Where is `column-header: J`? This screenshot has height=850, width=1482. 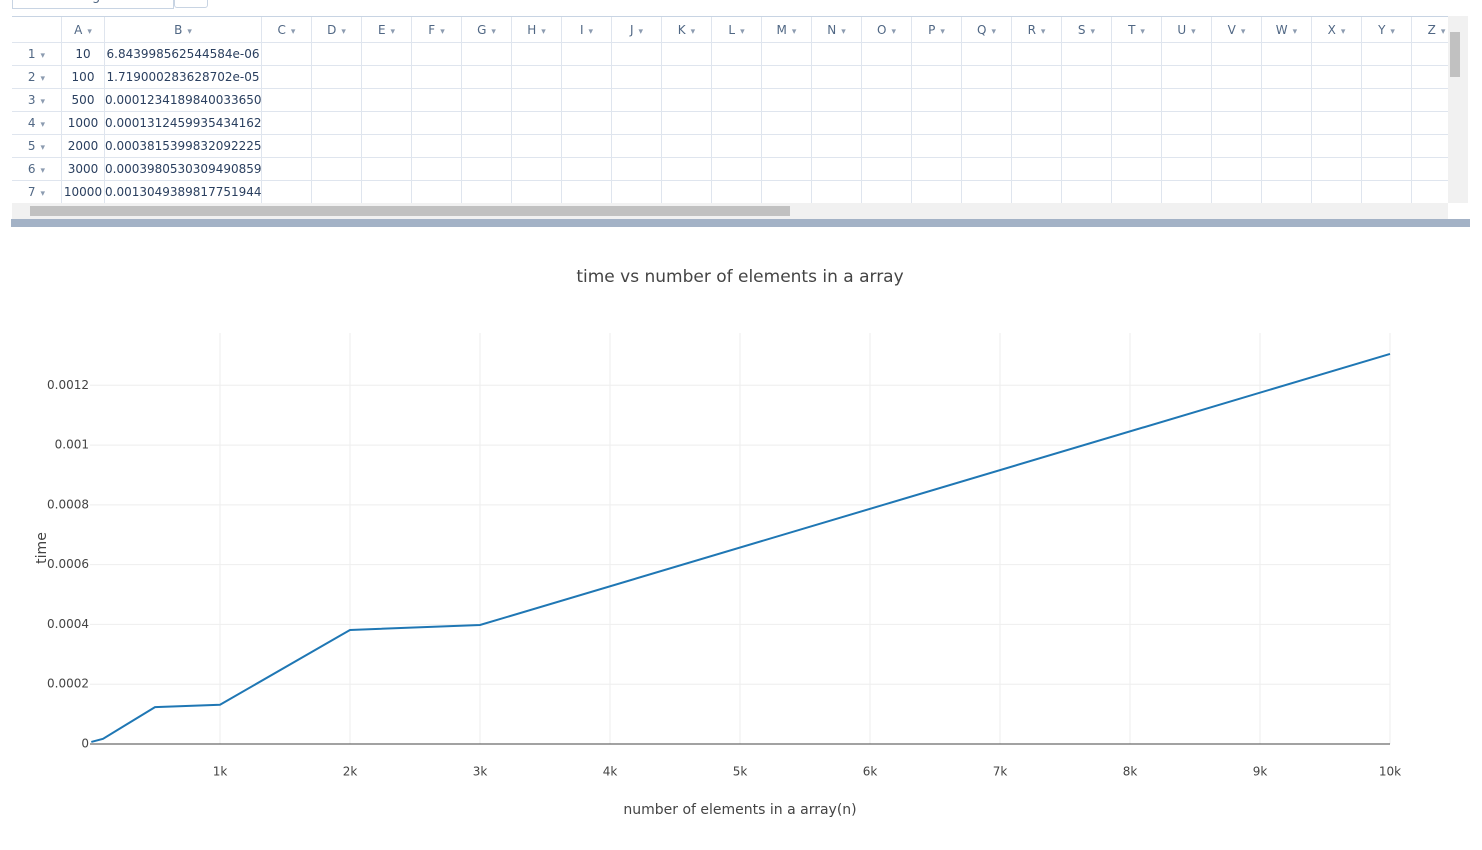
column-header: J is located at coordinates (637, 30).